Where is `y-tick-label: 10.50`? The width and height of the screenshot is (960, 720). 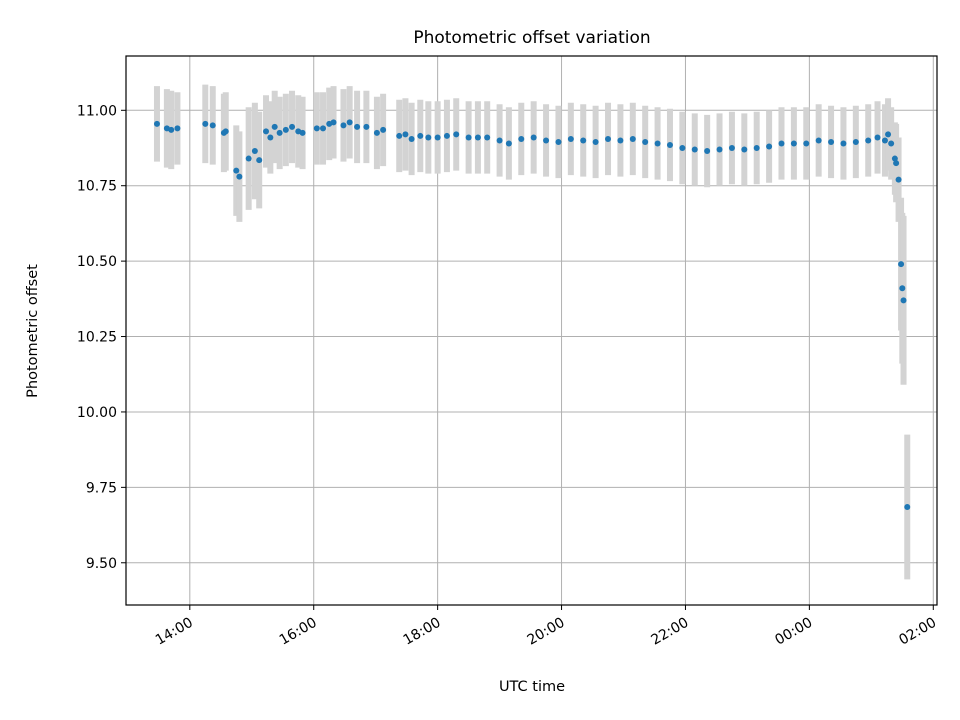
y-tick-label: 10.50 is located at coordinates (97, 262).